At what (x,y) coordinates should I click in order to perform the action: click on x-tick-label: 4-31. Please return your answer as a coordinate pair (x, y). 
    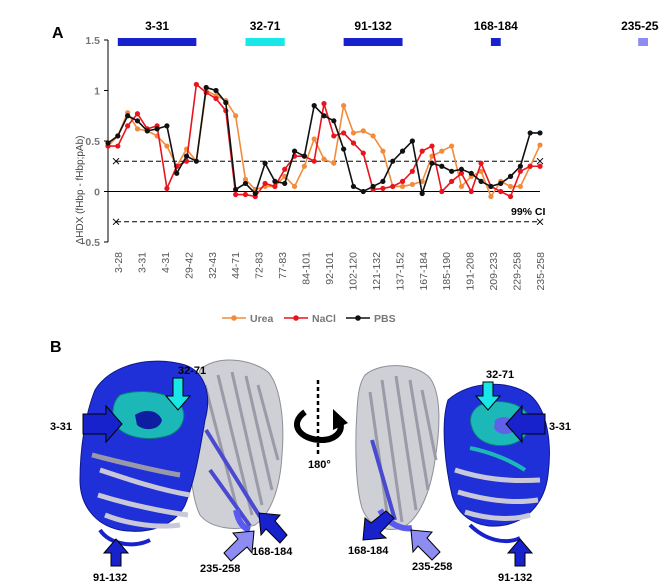
    Looking at the image, I should click on (166, 262).